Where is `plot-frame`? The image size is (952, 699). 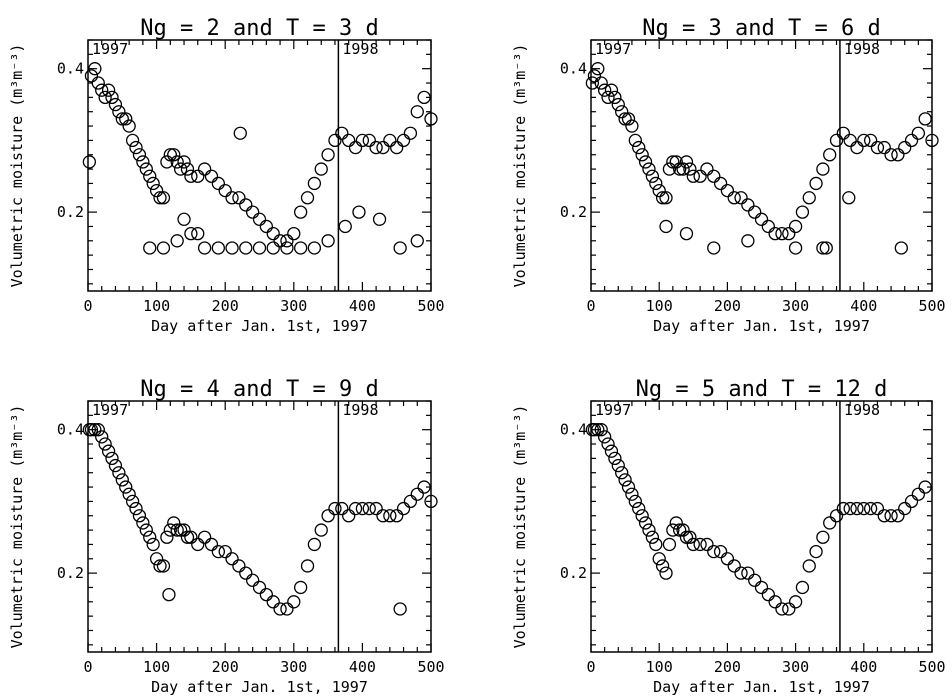 plot-frame is located at coordinates (259, 165).